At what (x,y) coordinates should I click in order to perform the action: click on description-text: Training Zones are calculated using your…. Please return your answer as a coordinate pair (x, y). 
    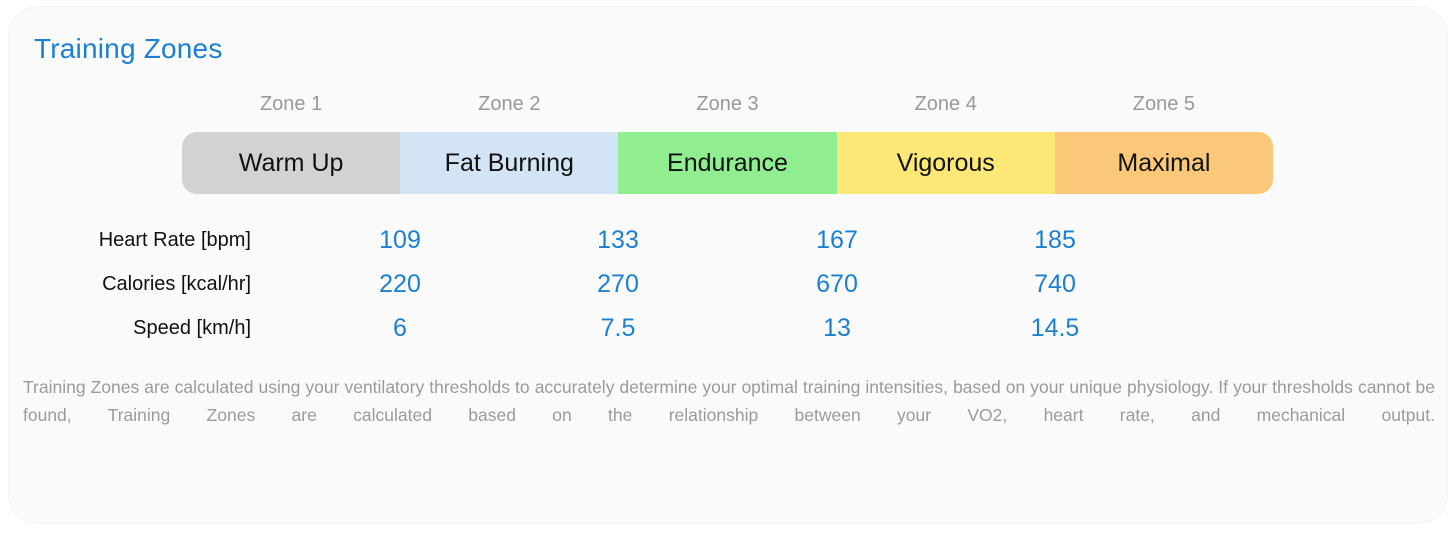
    Looking at the image, I should click on (729, 401).